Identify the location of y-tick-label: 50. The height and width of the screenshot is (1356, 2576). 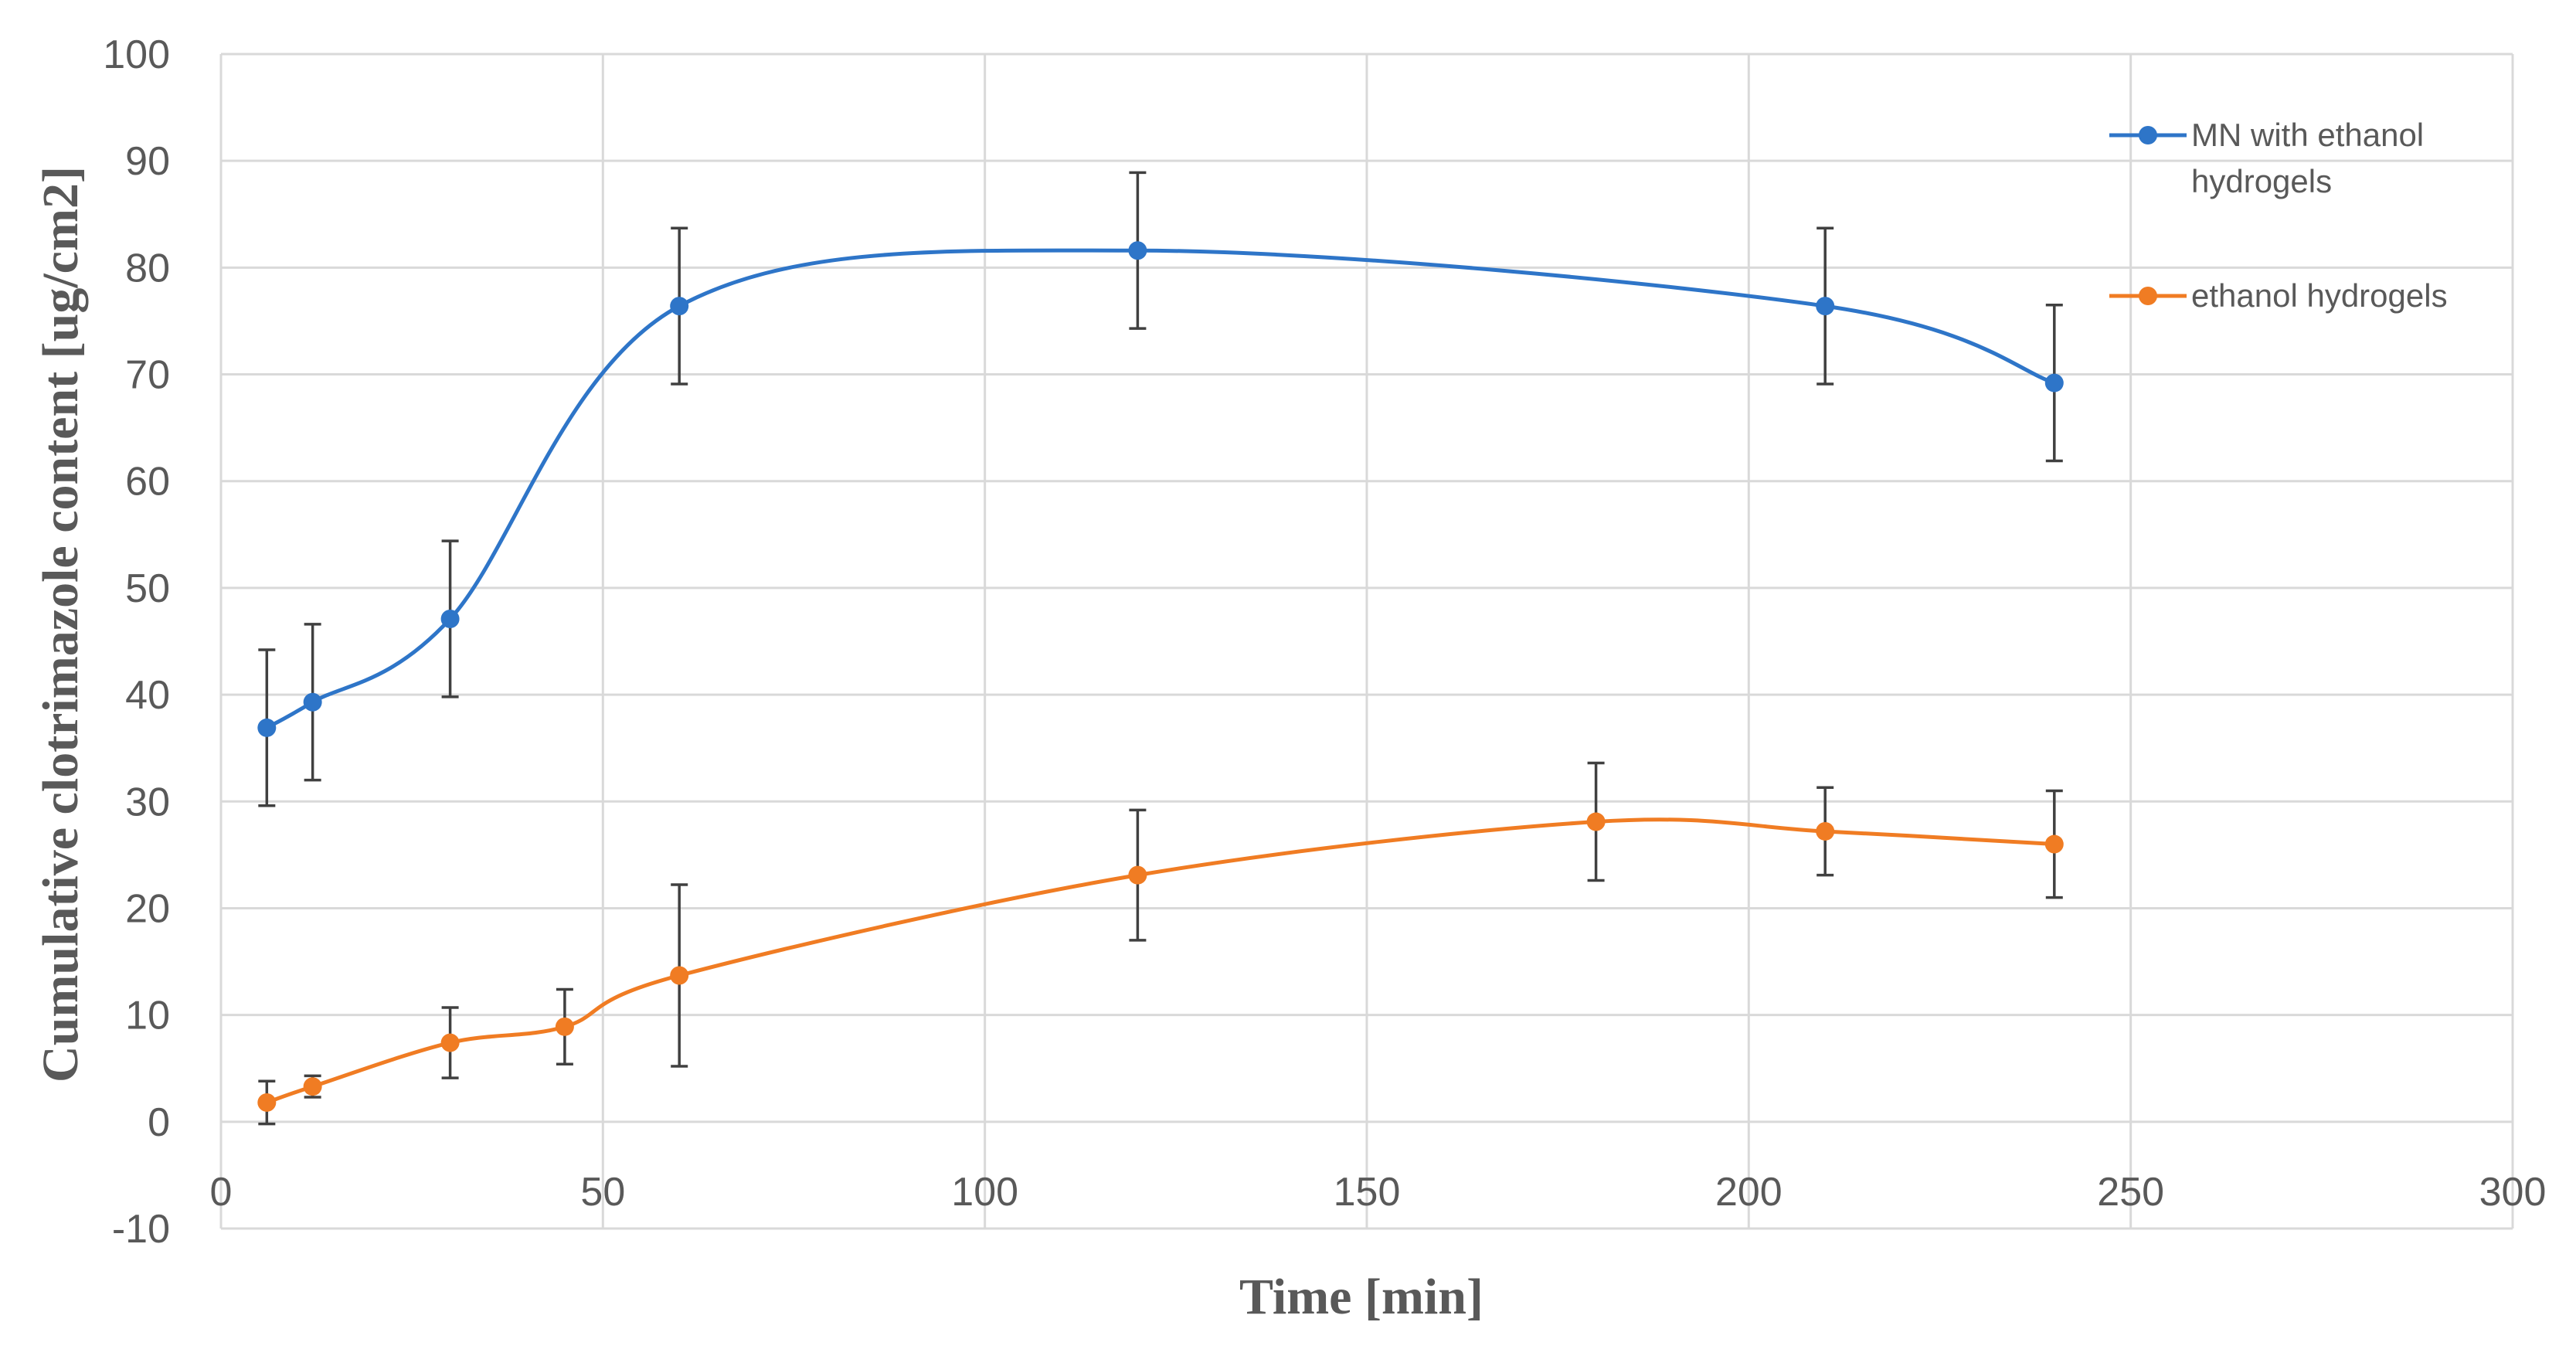
(147, 588).